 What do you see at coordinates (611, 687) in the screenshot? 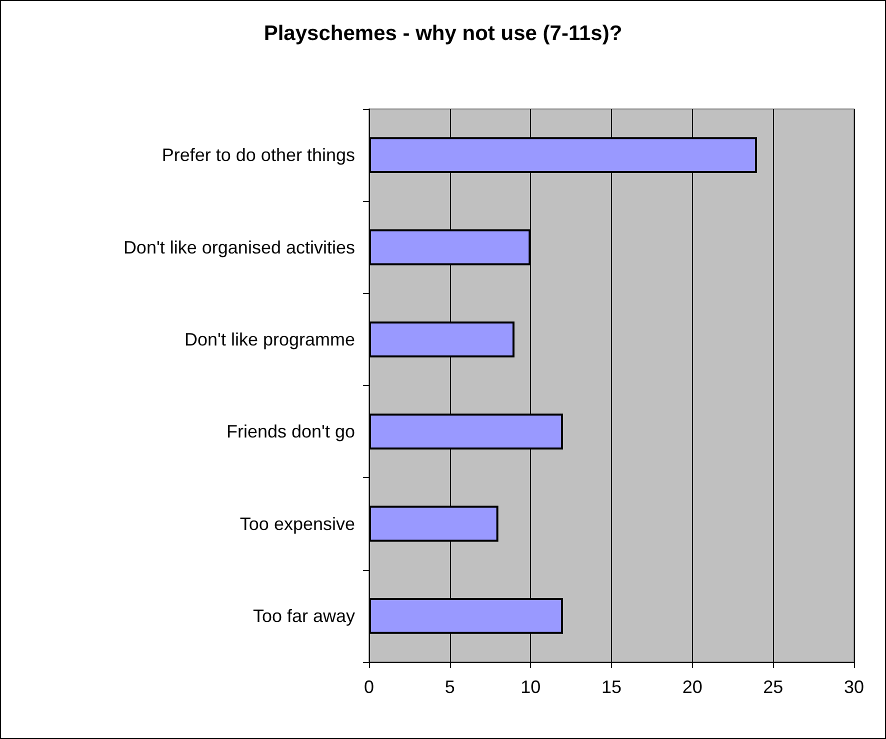
I see `x-tick-label: 15` at bounding box center [611, 687].